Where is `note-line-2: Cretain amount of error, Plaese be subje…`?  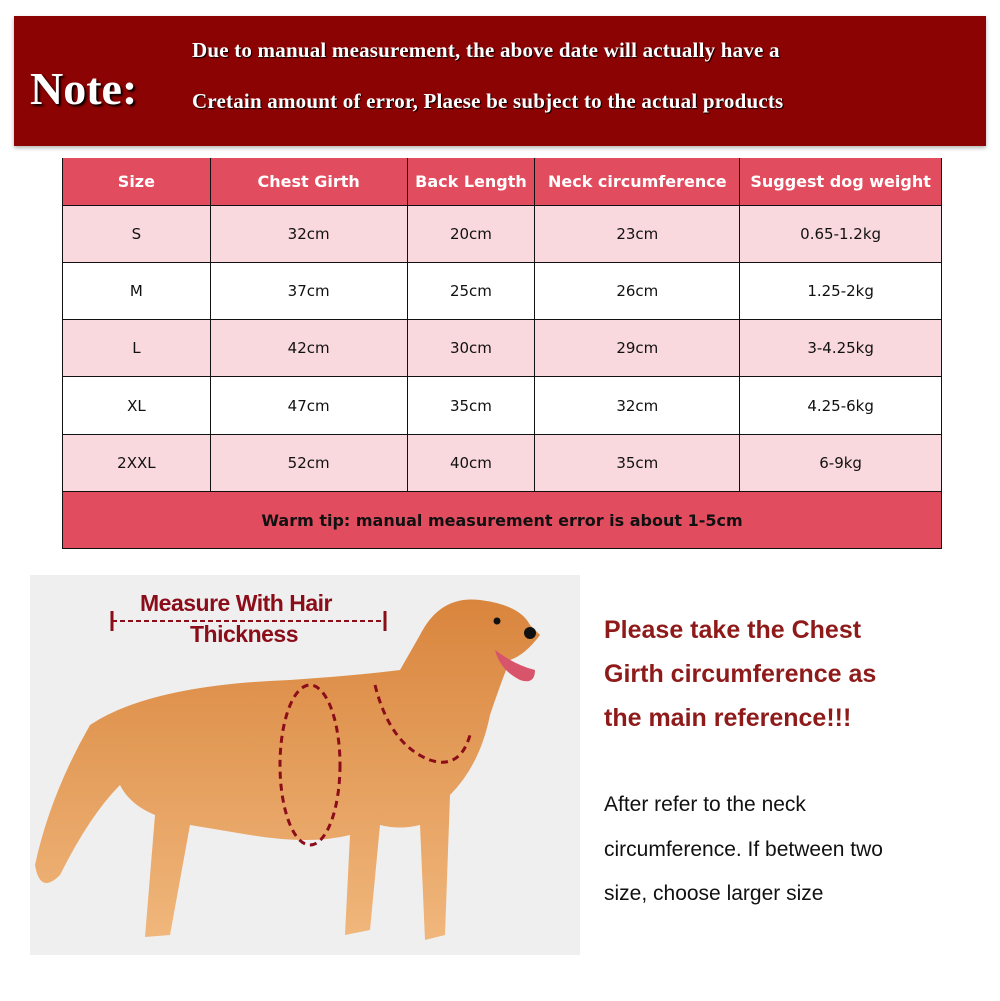
note-line-2: Cretain amount of error, Plaese be subje… is located at coordinates (488, 101).